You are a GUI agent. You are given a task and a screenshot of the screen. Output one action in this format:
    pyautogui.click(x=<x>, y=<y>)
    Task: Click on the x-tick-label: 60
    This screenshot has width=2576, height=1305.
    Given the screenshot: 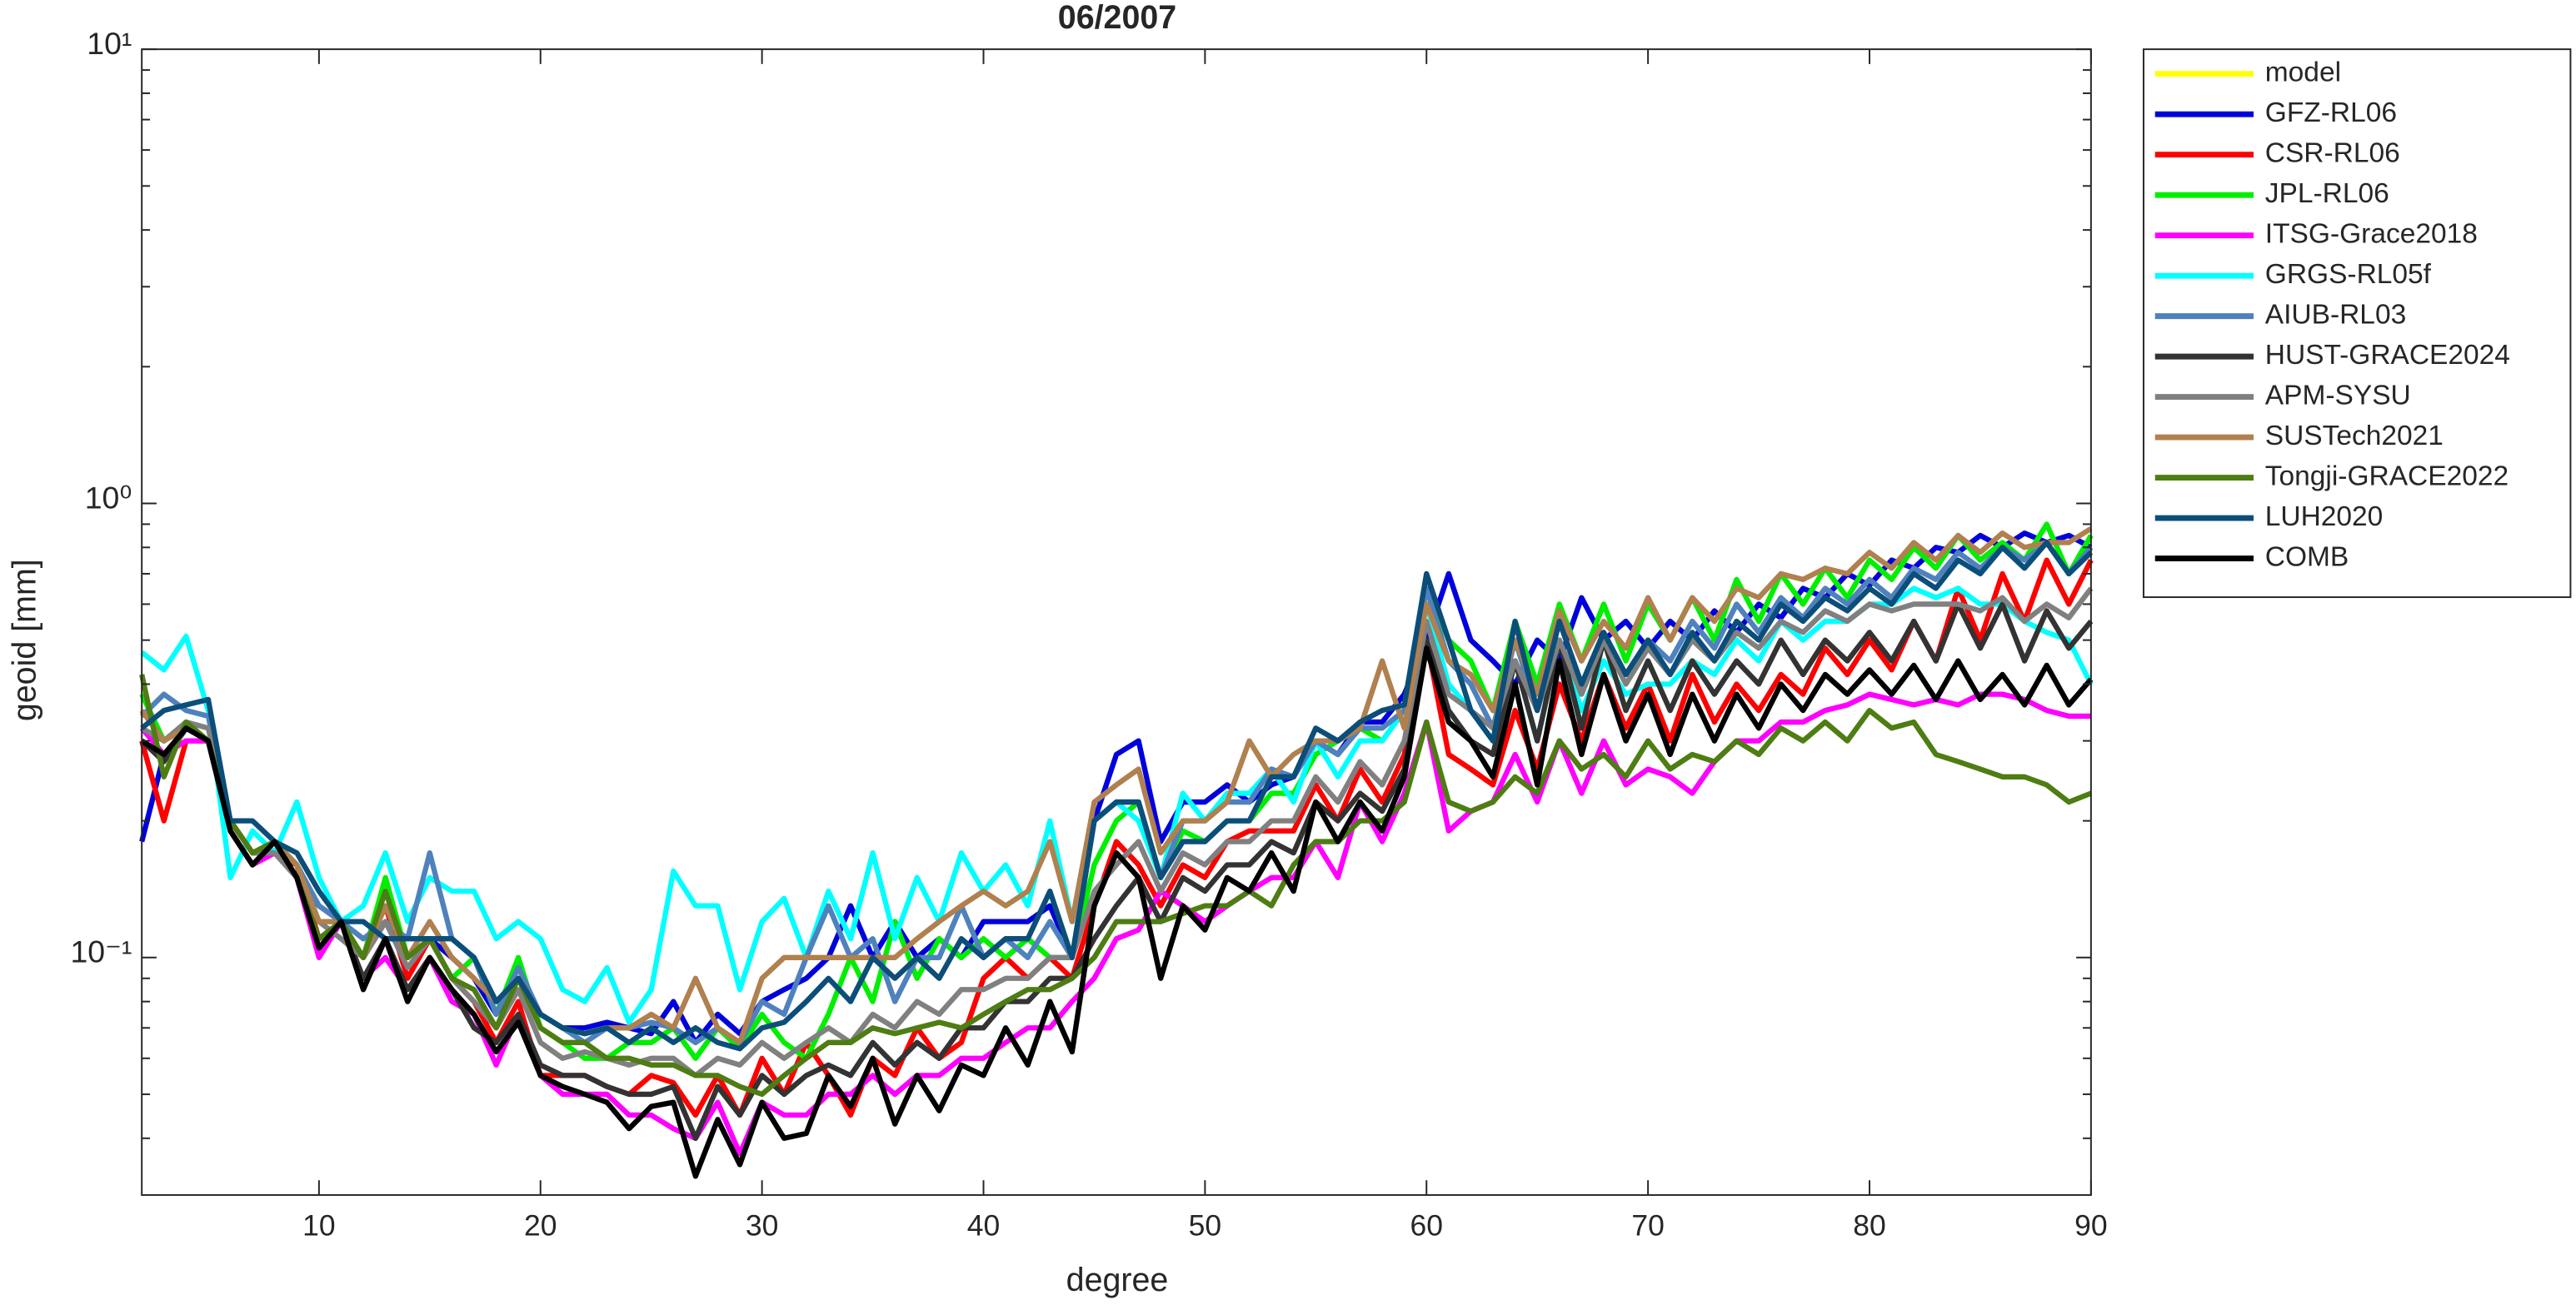 What is the action you would take?
    pyautogui.click(x=1426, y=1226)
    